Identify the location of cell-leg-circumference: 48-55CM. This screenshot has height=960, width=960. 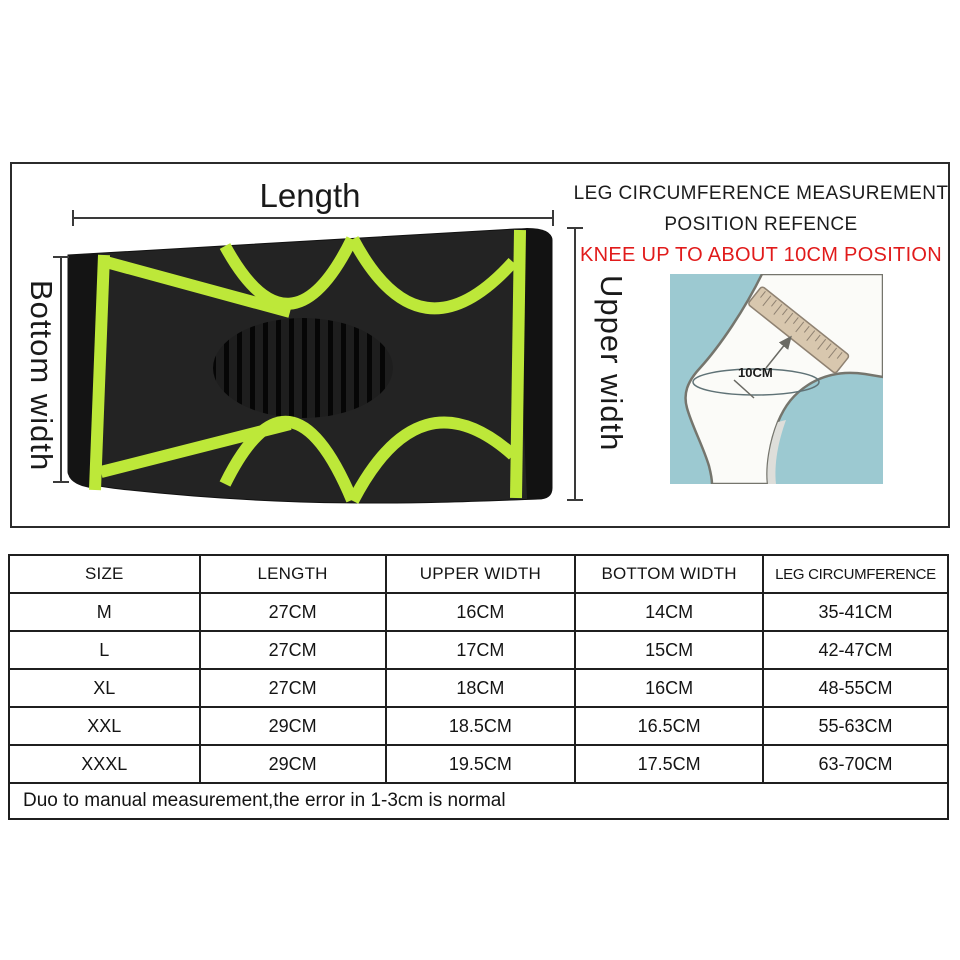
(855, 688).